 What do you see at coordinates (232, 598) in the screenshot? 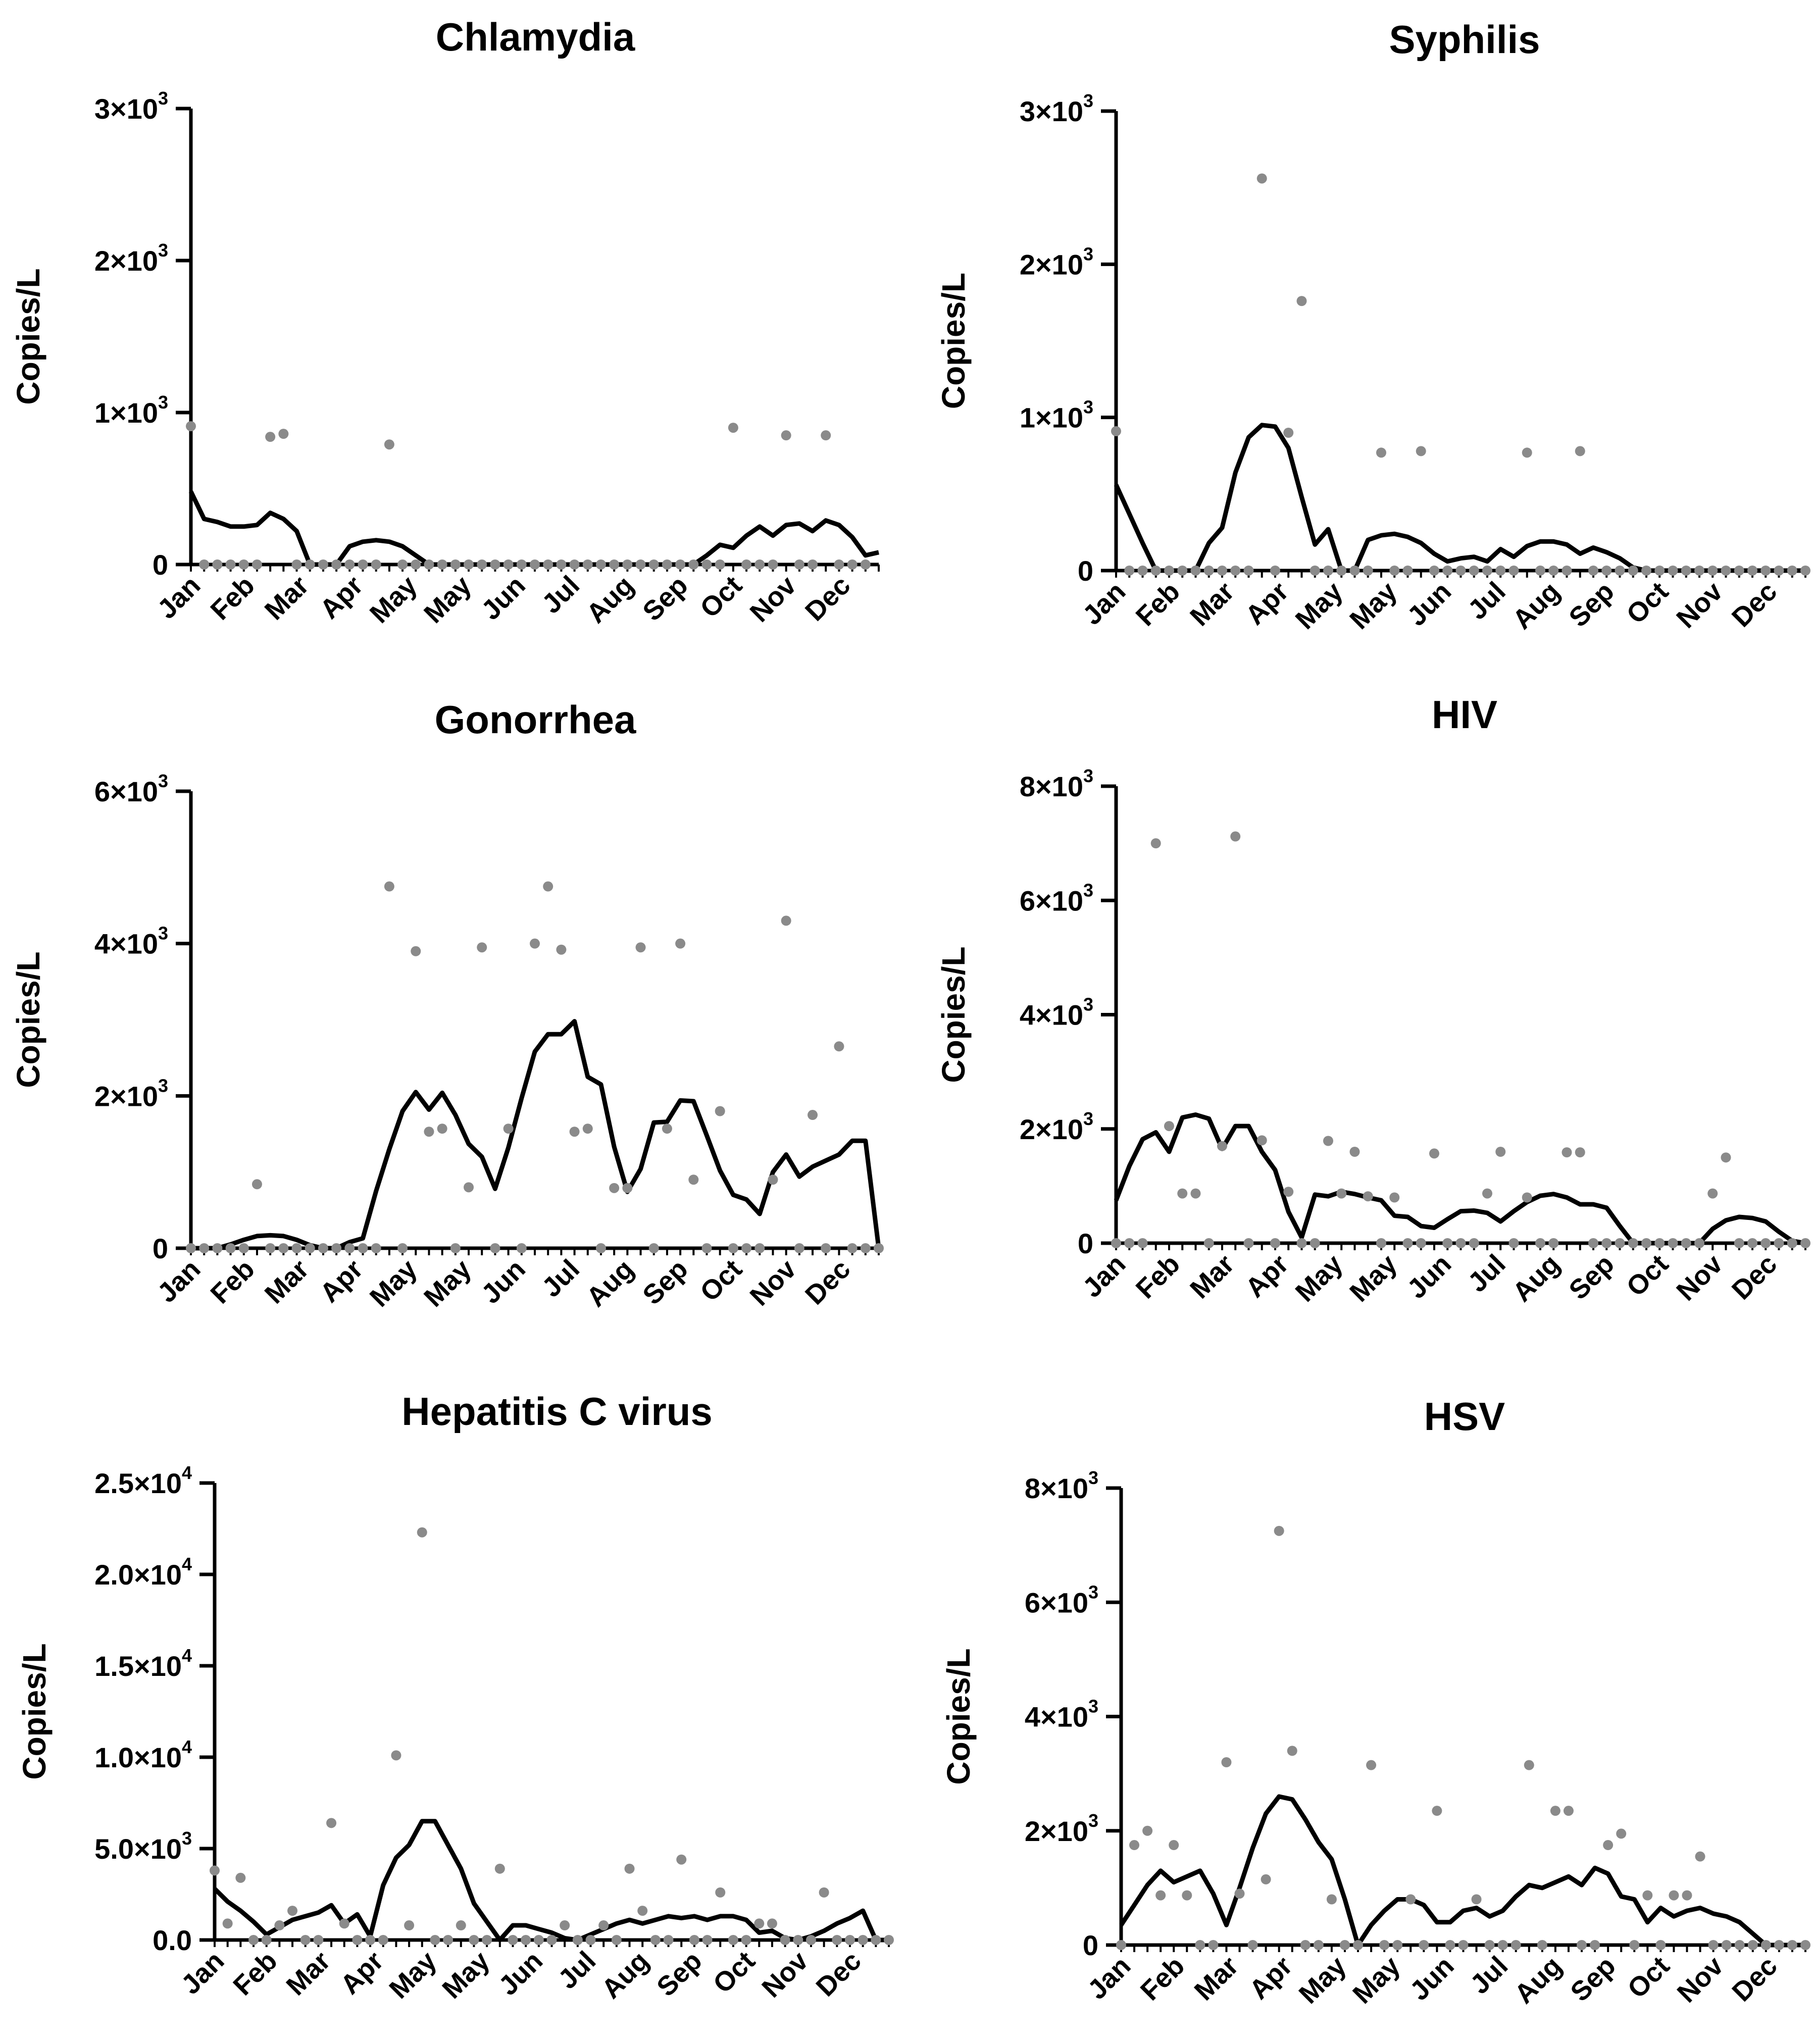
I see `x-tick-label: Feb` at bounding box center [232, 598].